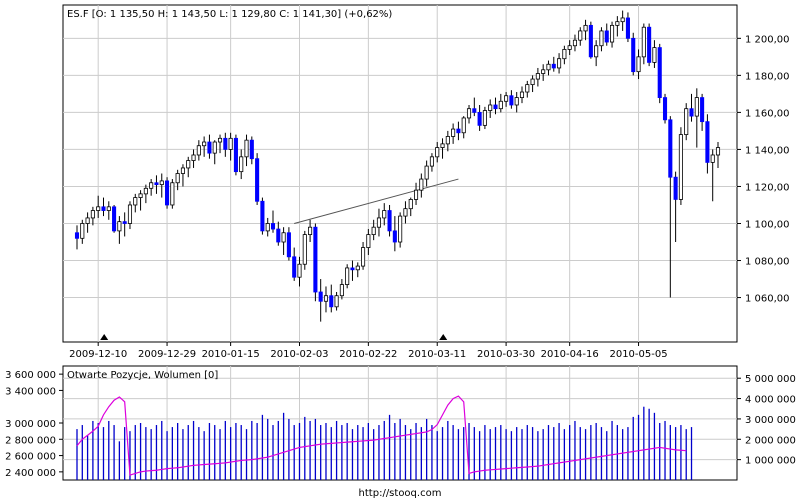  What do you see at coordinates (767, 150) in the screenshot?
I see `price-y-tick-label: 1 140,00` at bounding box center [767, 150].